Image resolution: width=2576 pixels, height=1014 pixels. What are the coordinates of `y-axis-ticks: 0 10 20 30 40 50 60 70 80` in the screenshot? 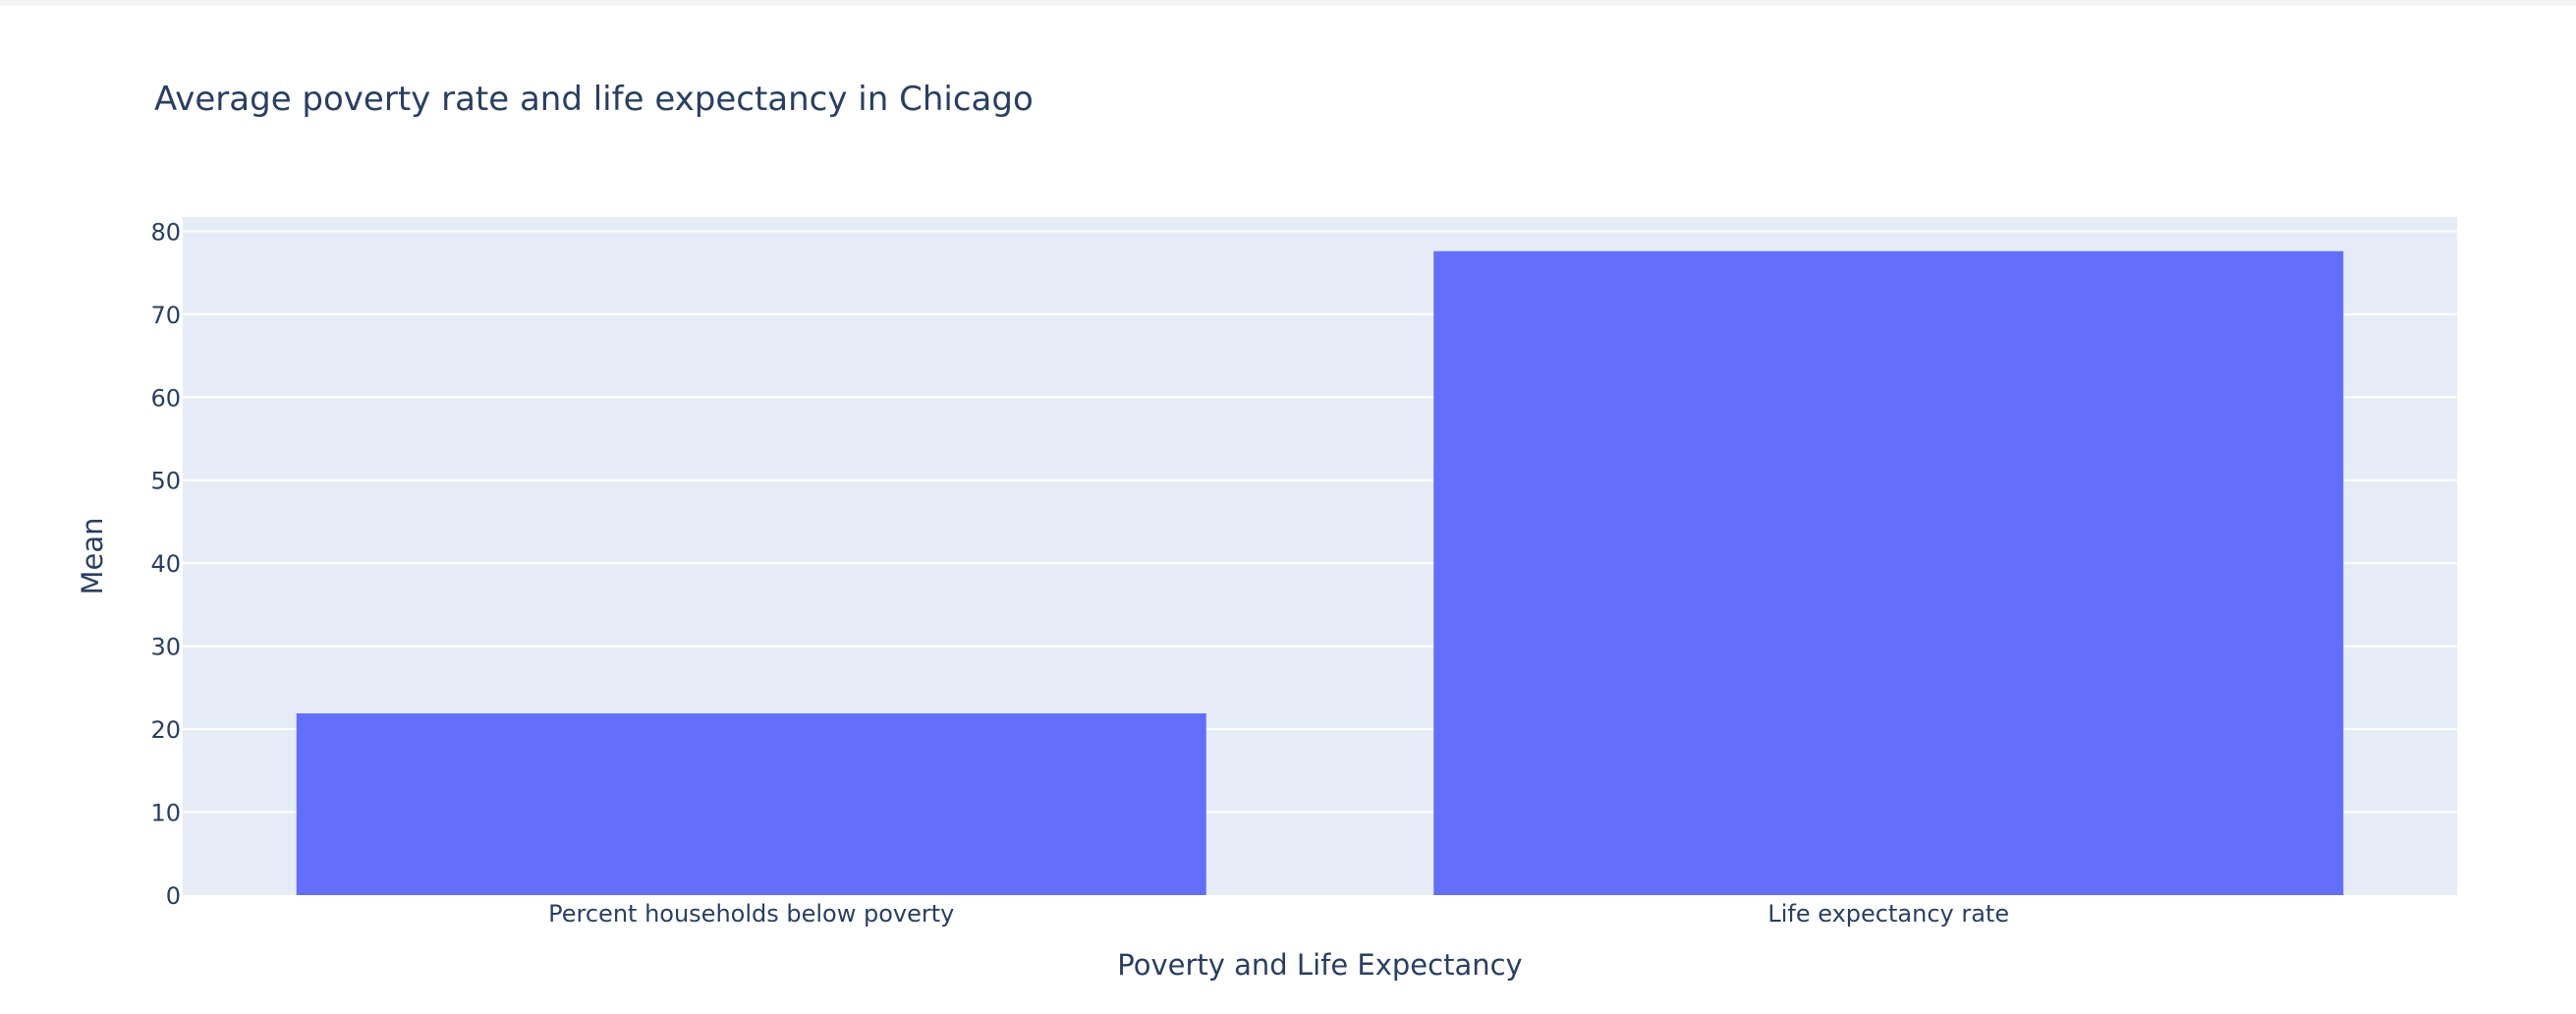 It's located at (165, 564).